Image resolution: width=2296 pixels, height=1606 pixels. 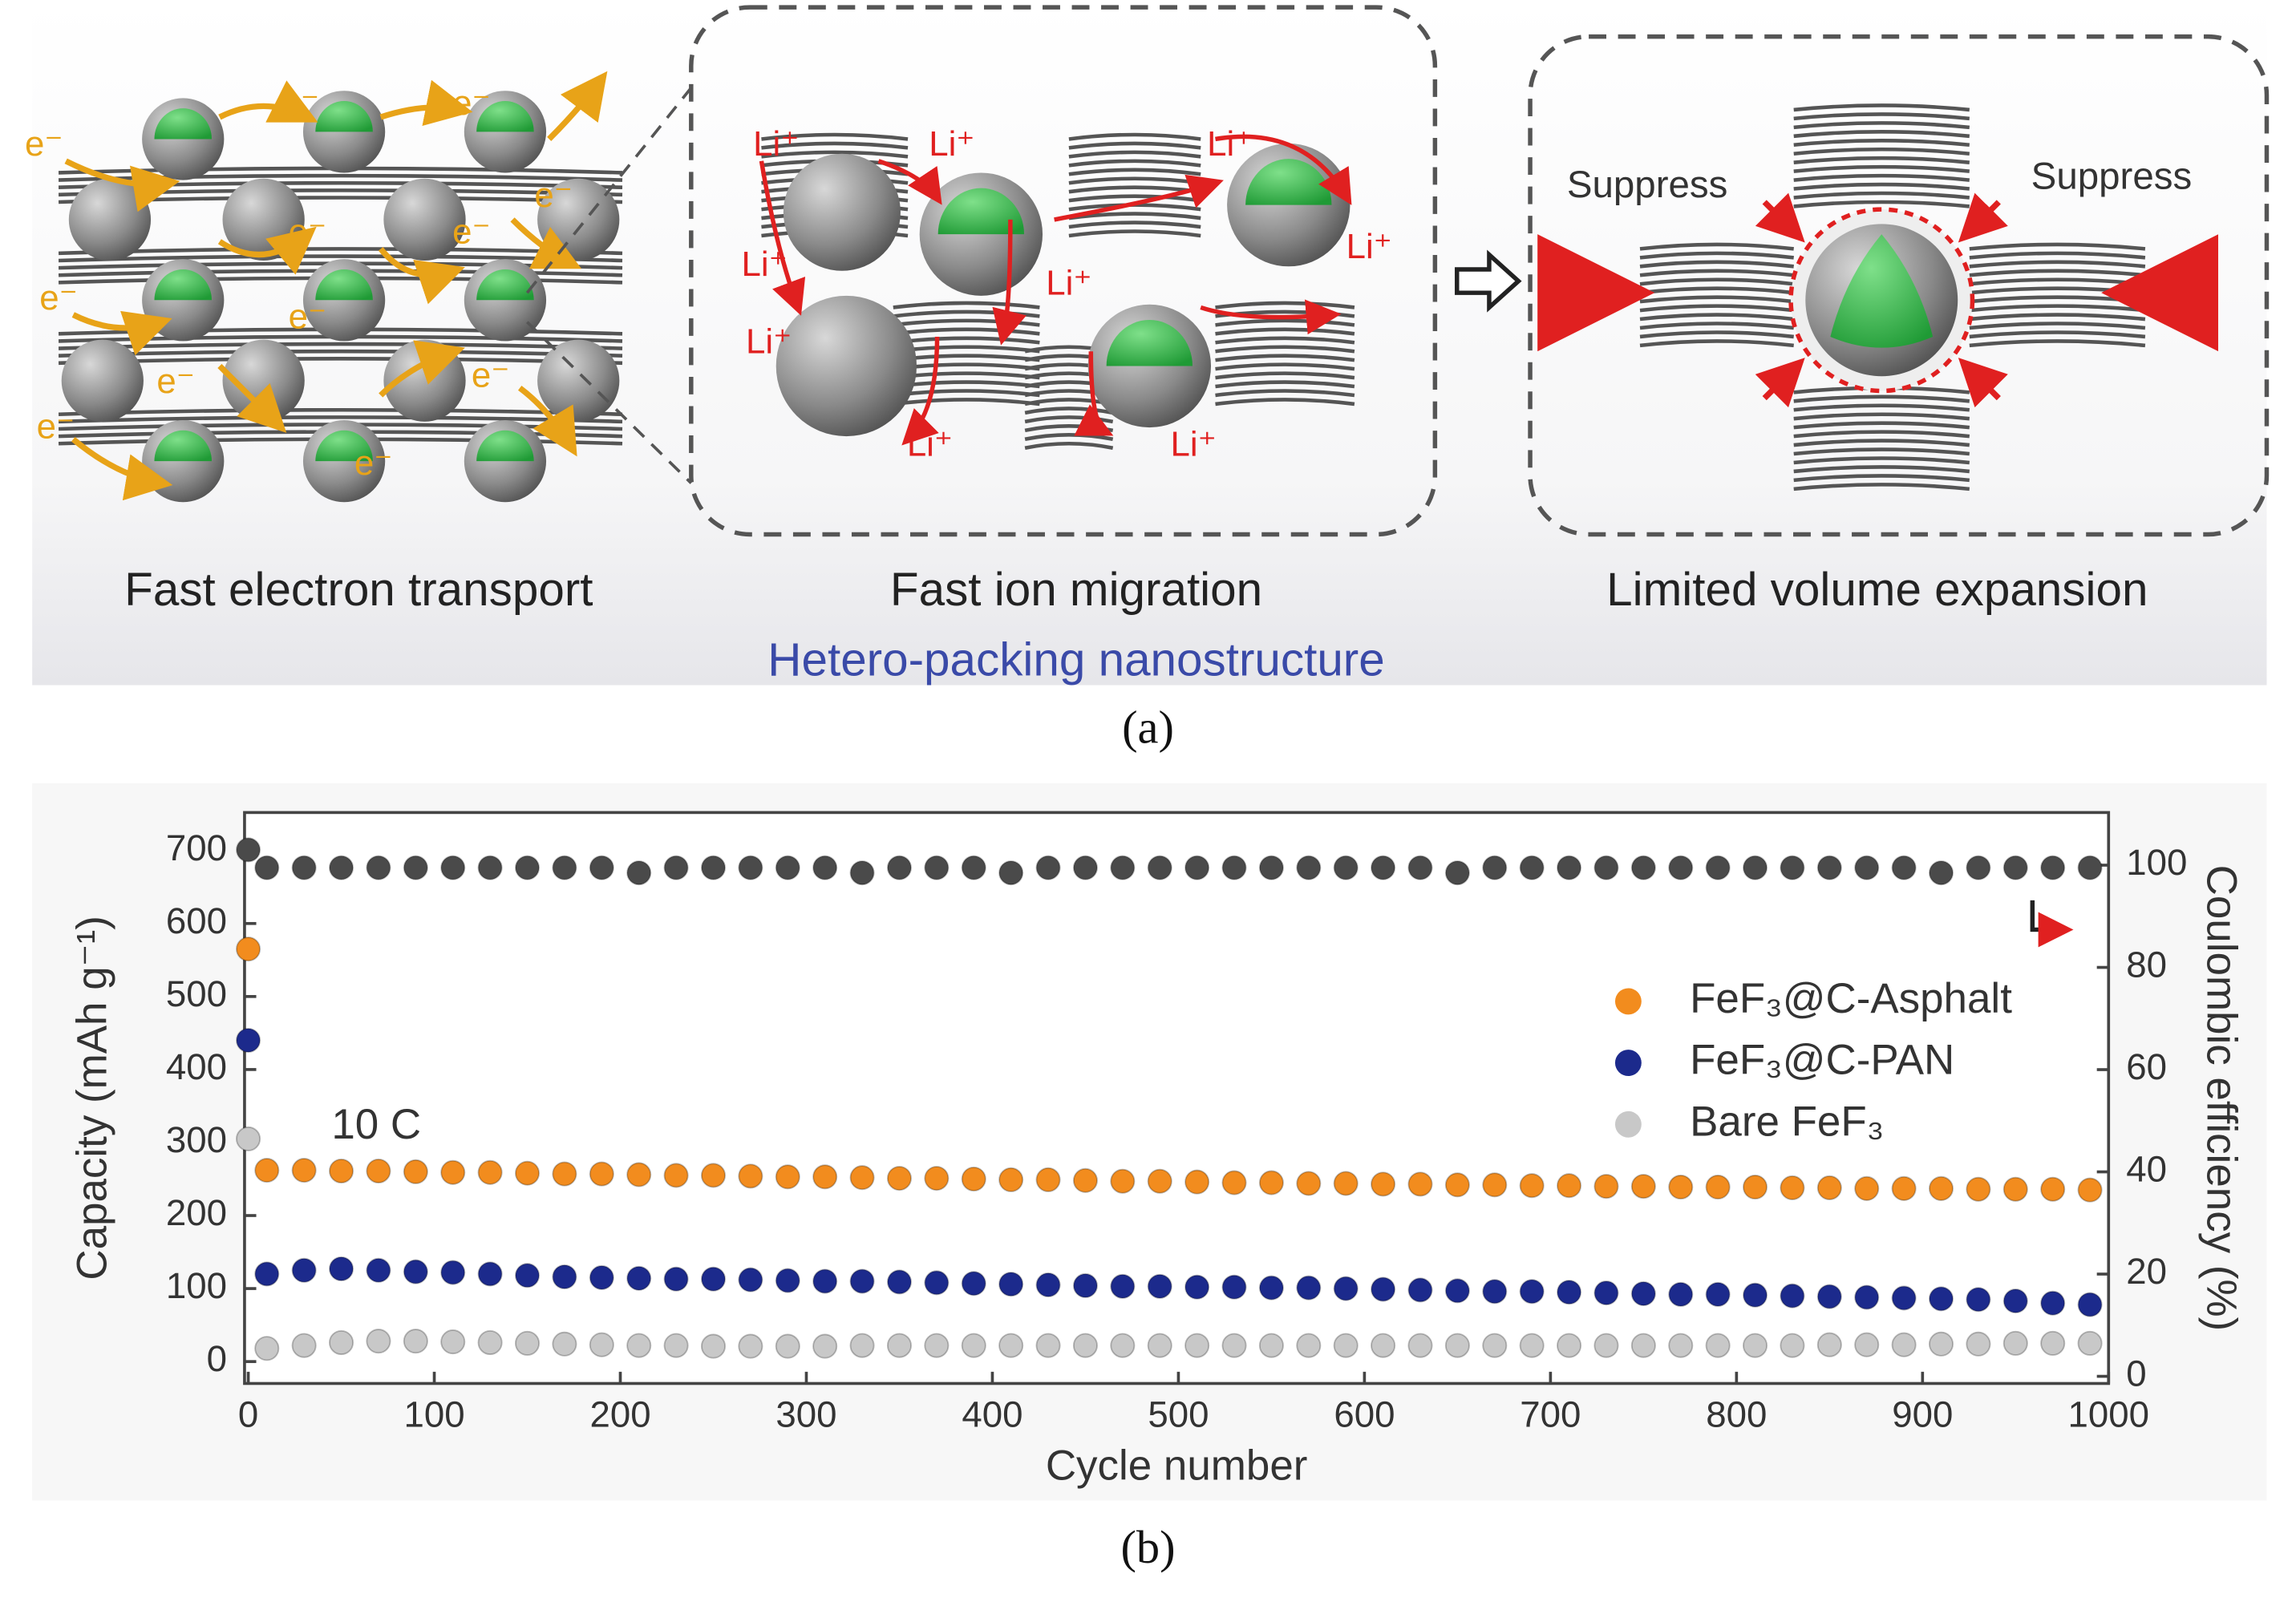 I want to click on annotation: 10 C, so click(x=376, y=1124).